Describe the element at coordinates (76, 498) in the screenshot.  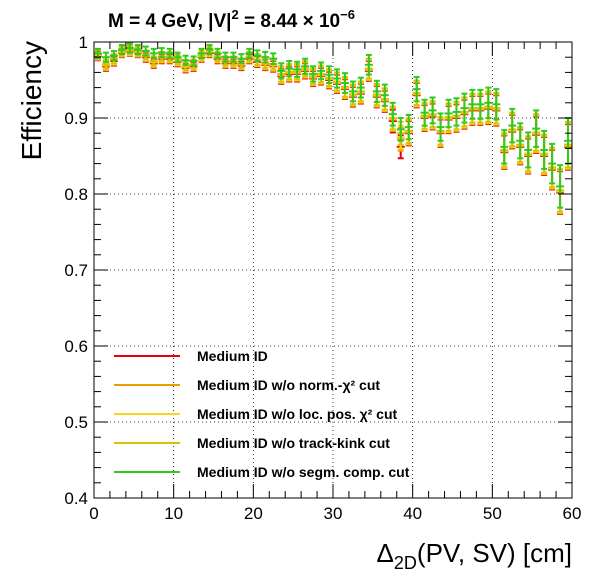
I see `y-tick-label: 0.4` at that location.